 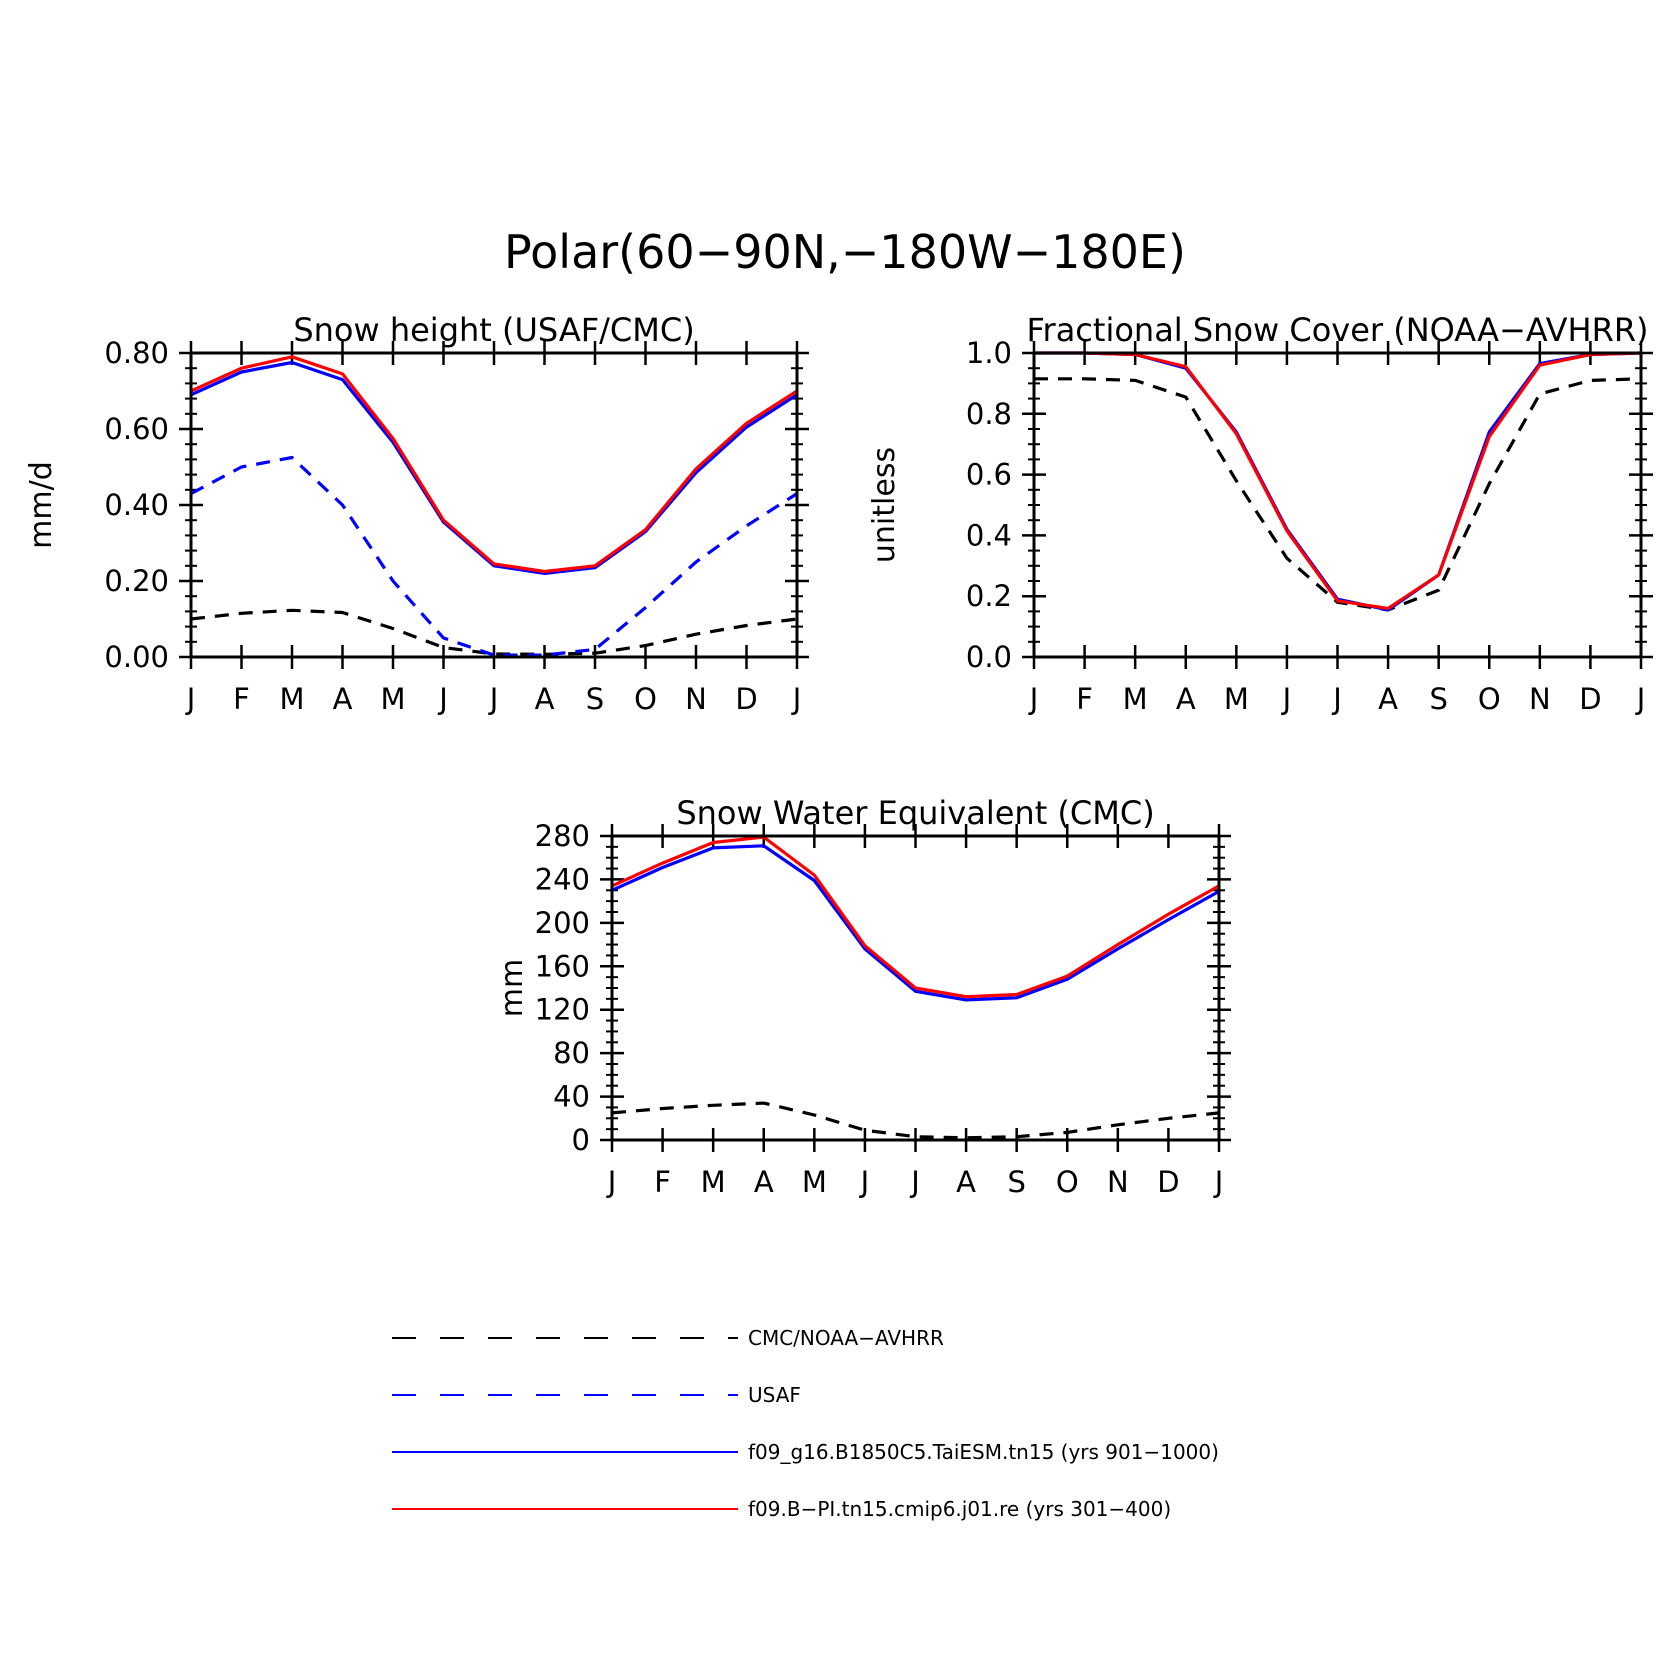 What do you see at coordinates (845, 252) in the screenshot?
I see `figure-title: Polar(60−90N,−180W−180E)` at bounding box center [845, 252].